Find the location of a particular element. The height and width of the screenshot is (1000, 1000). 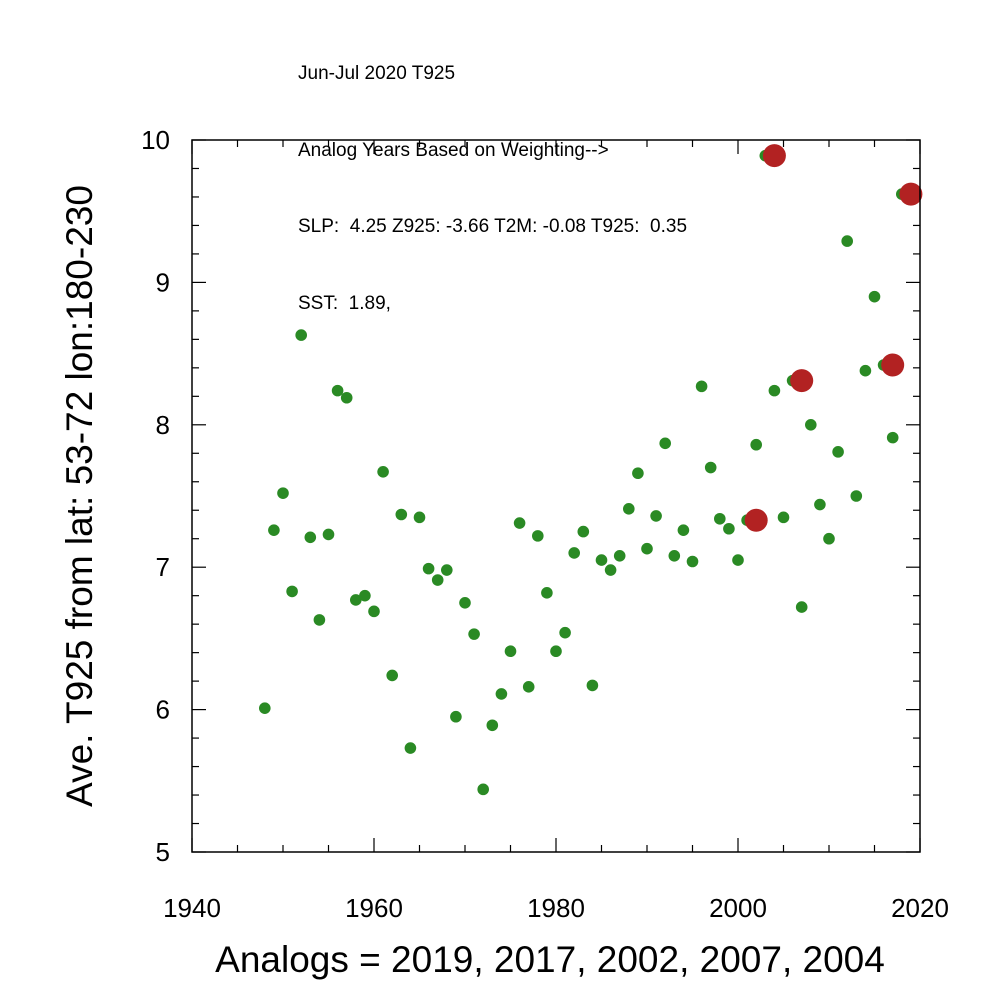

y-tick-label: 9 is located at coordinates (163, 282).